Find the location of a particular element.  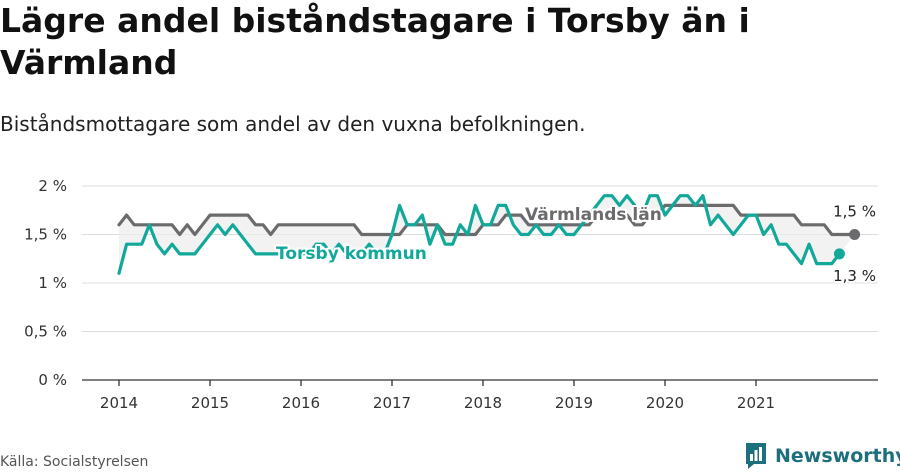

x-tick-label: 2016 is located at coordinates (301, 403).